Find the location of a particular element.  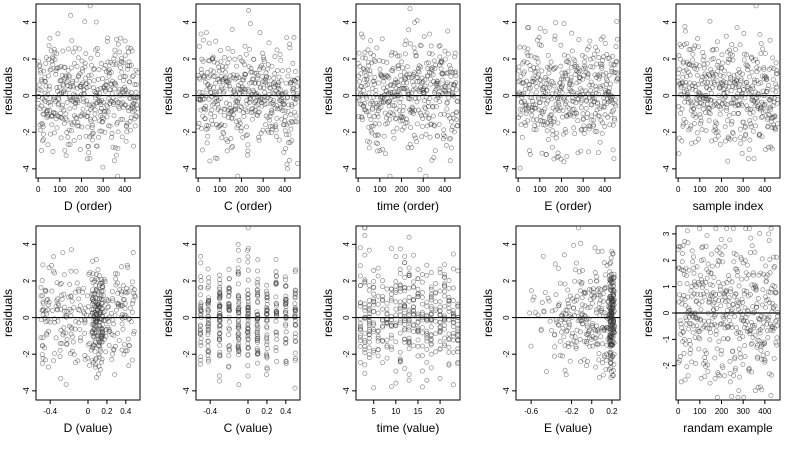

y-axis-label: residuals is located at coordinates (328, 91).